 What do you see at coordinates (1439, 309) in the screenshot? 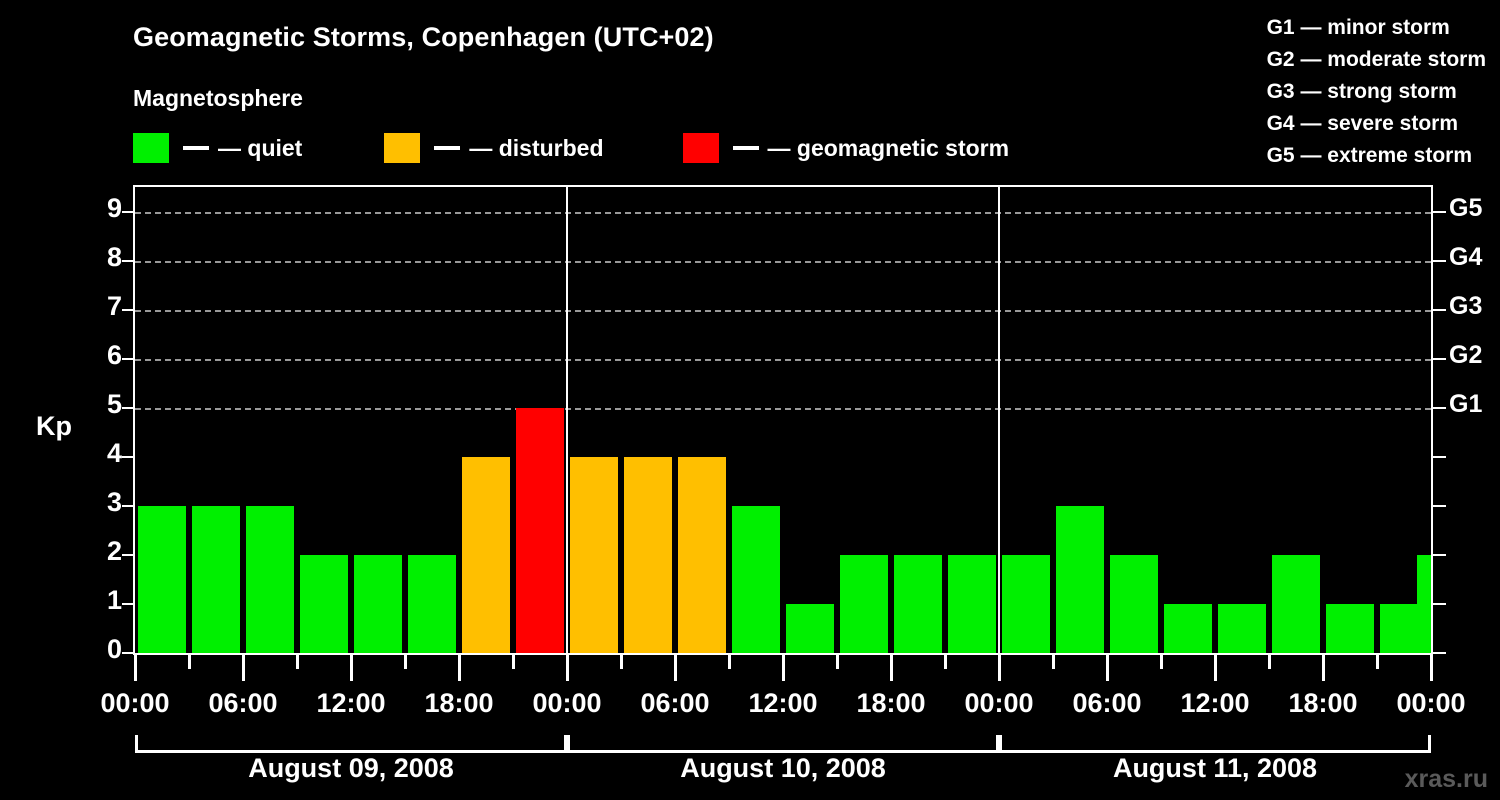
I see `y-right-tick-G3` at bounding box center [1439, 309].